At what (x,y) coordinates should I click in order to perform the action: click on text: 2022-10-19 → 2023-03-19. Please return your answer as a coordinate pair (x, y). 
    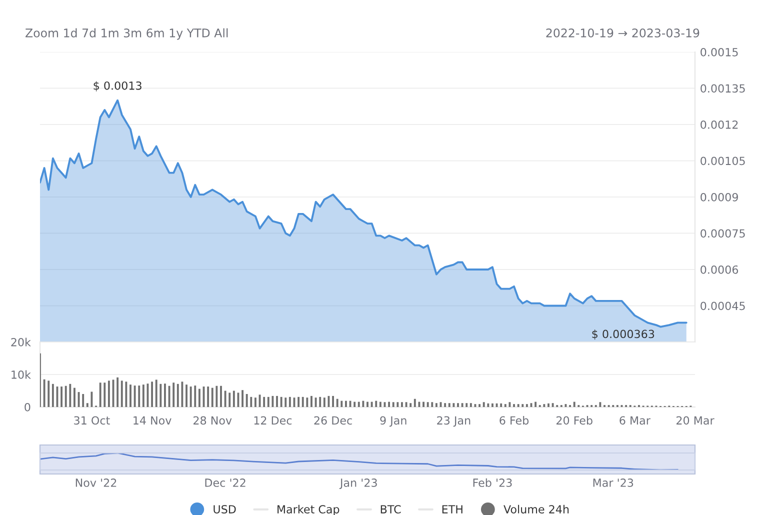
    Looking at the image, I should click on (623, 33).